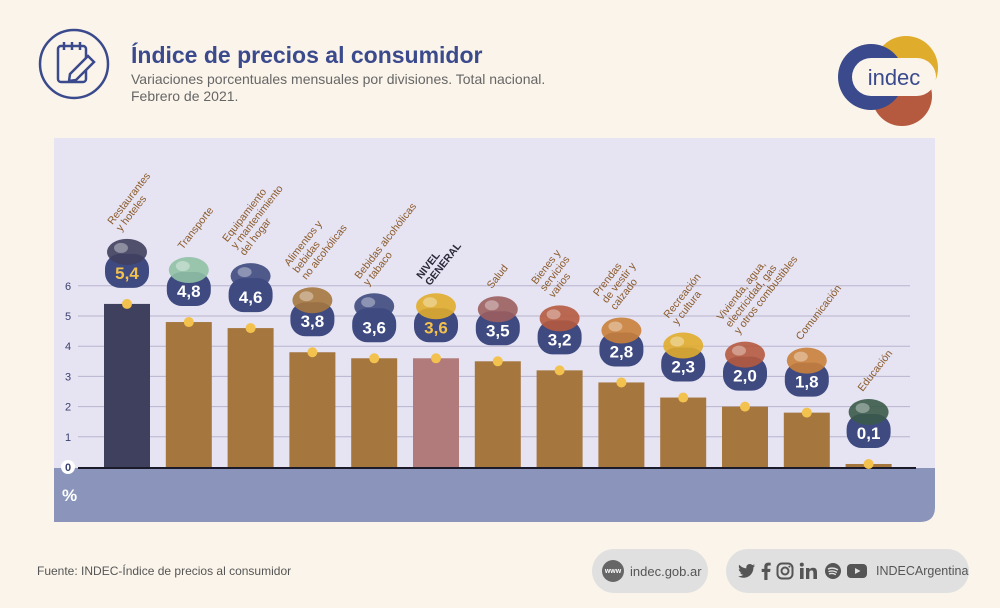 The width and height of the screenshot is (1000, 608). Describe the element at coordinates (621, 330) in the screenshot. I see `tshirt-icon` at that location.